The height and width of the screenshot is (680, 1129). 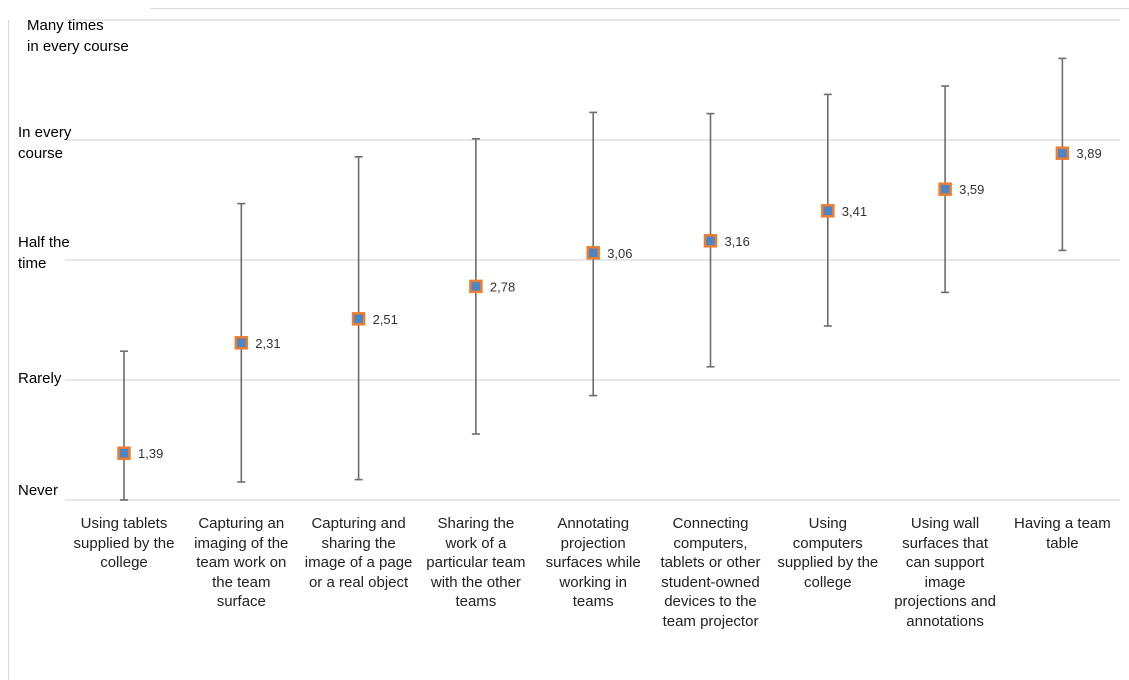 What do you see at coordinates (124, 543) in the screenshot?
I see `x-category-label-0: Using tablets supplied by the college` at bounding box center [124, 543].